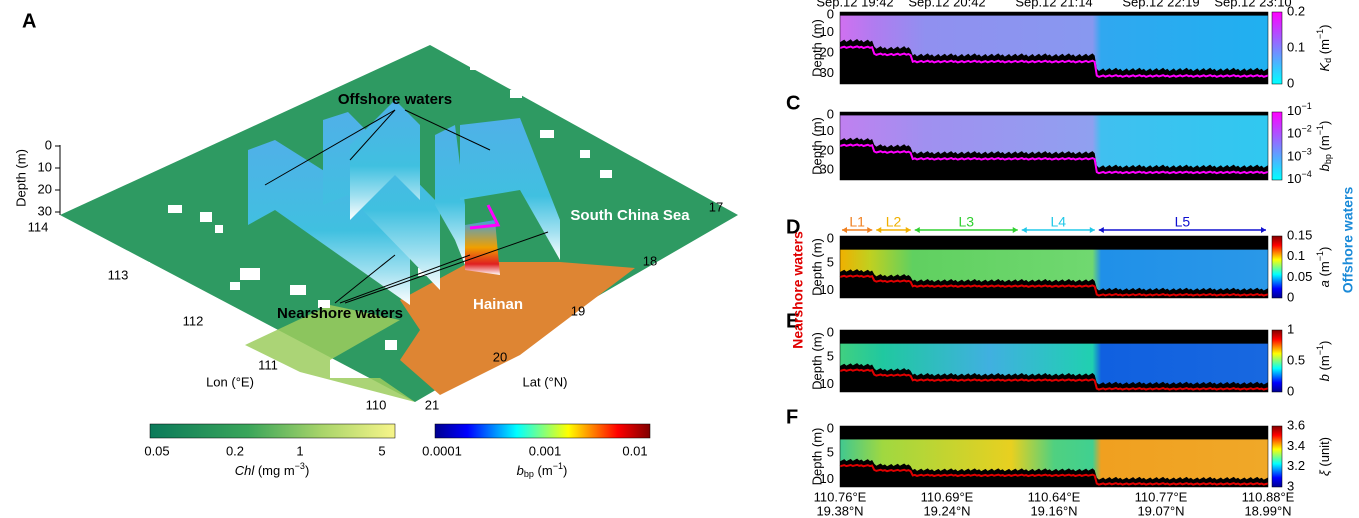  Describe the element at coordinates (118, 274) in the screenshot. I see `tick-label: 113` at that location.